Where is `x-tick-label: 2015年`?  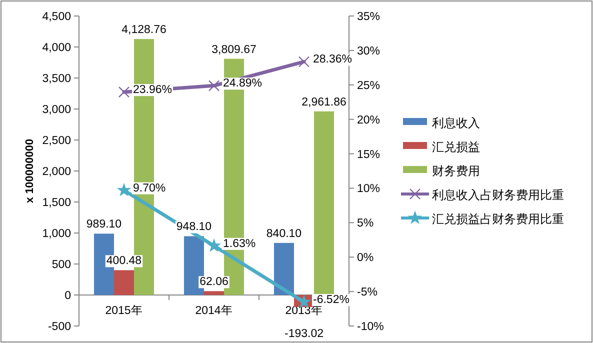
x-tick-label: 2015年 is located at coordinates (124, 310).